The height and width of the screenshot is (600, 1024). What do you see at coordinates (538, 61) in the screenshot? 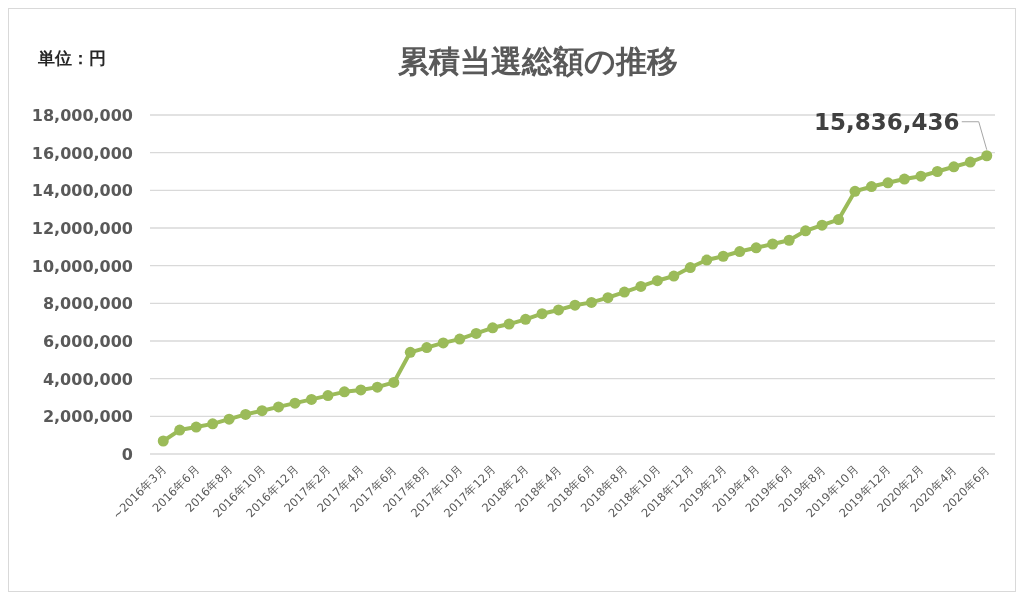
I see `chart-title: 累積当選総額の推移` at bounding box center [538, 61].